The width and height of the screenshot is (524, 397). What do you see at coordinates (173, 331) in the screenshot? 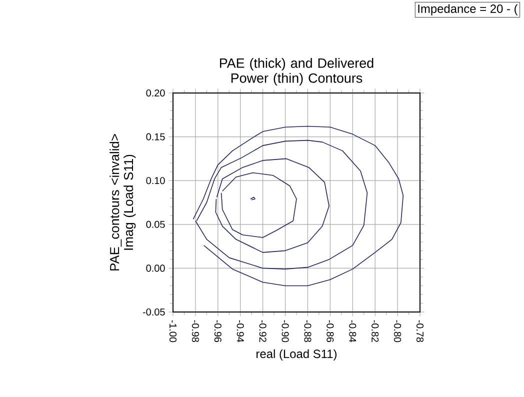
I see `x-tick-label: -1.00` at bounding box center [173, 331].